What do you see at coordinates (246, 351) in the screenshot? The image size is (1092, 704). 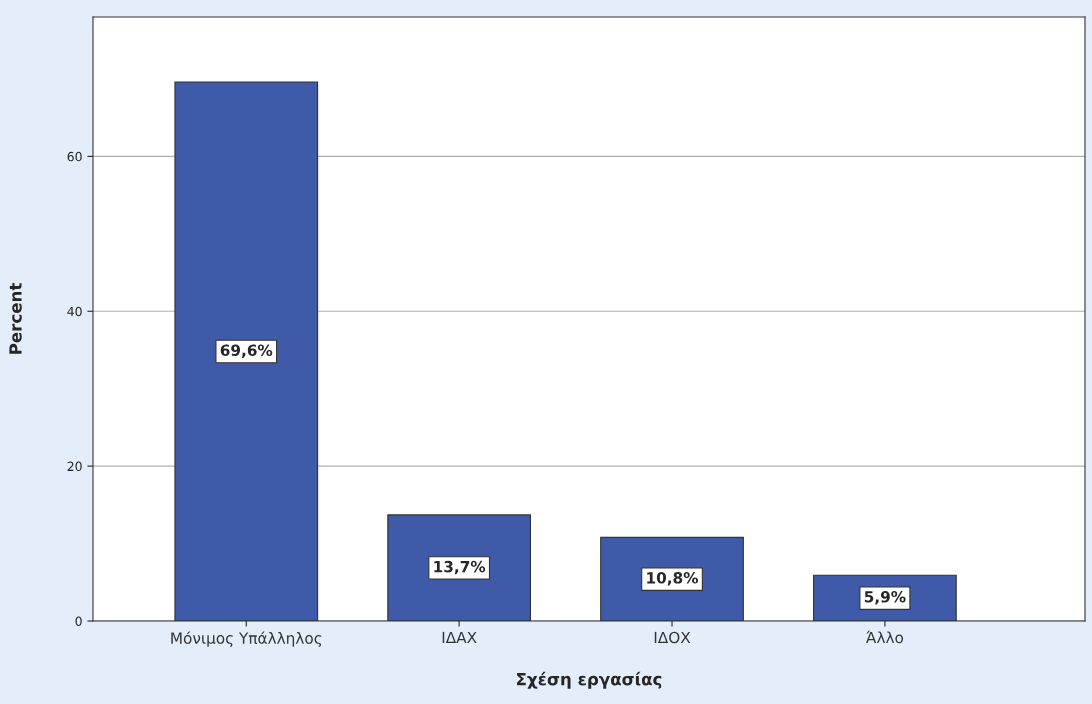 I see `data-label: 69,6%` at bounding box center [246, 351].